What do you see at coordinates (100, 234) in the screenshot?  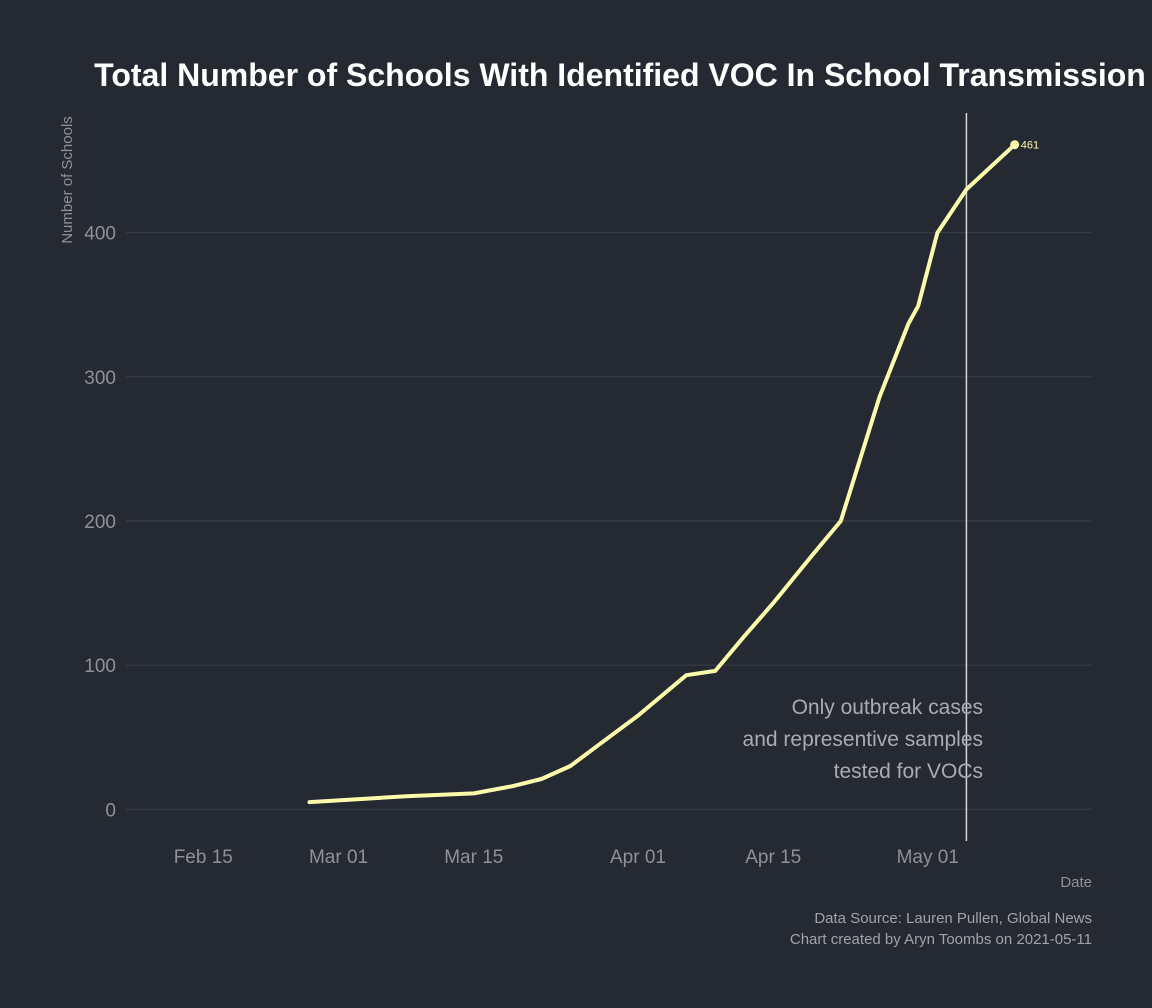 I see `y-tick-label-400: 400` at bounding box center [100, 234].